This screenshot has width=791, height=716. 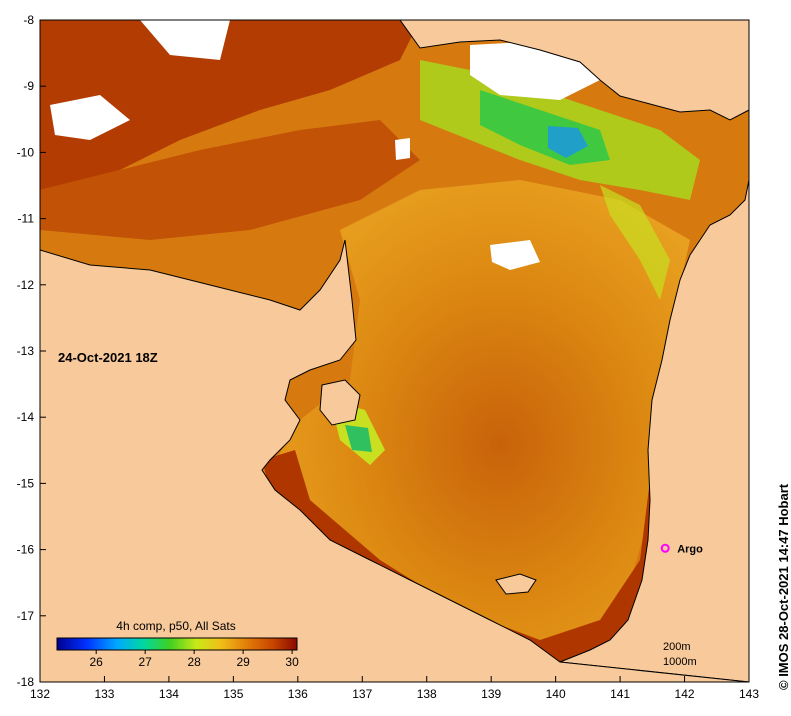 What do you see at coordinates (394, 688) in the screenshot?
I see `x-axis: 132 133 134 135 136 137 138 139 140 141 142 143` at bounding box center [394, 688].